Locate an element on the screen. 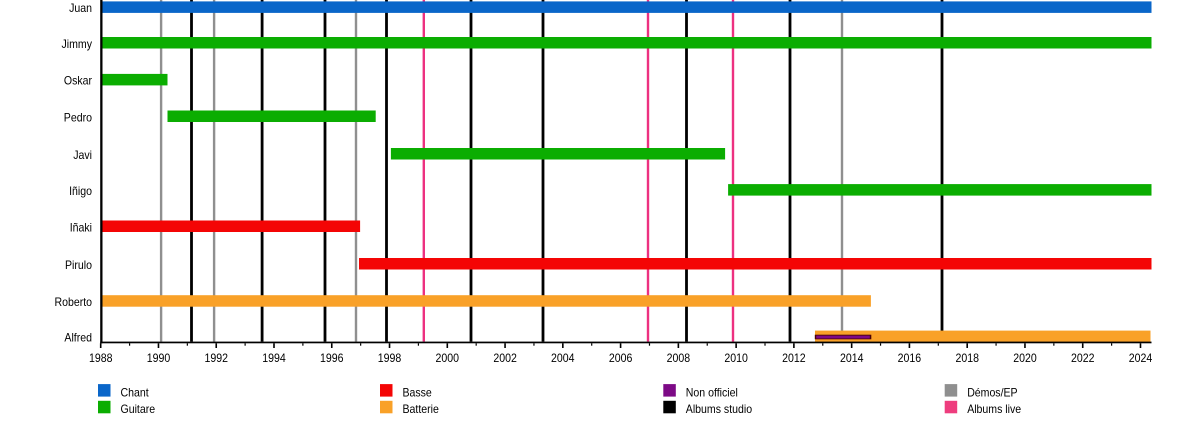 This screenshot has width=1200, height=447. svg-text: 1996 is located at coordinates (332, 358).